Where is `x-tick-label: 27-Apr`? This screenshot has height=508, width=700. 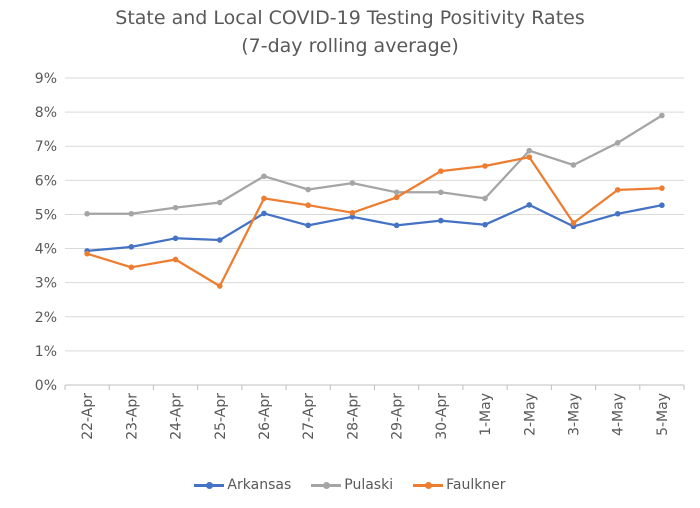
x-tick-label: 27-Apr is located at coordinates (309, 416).